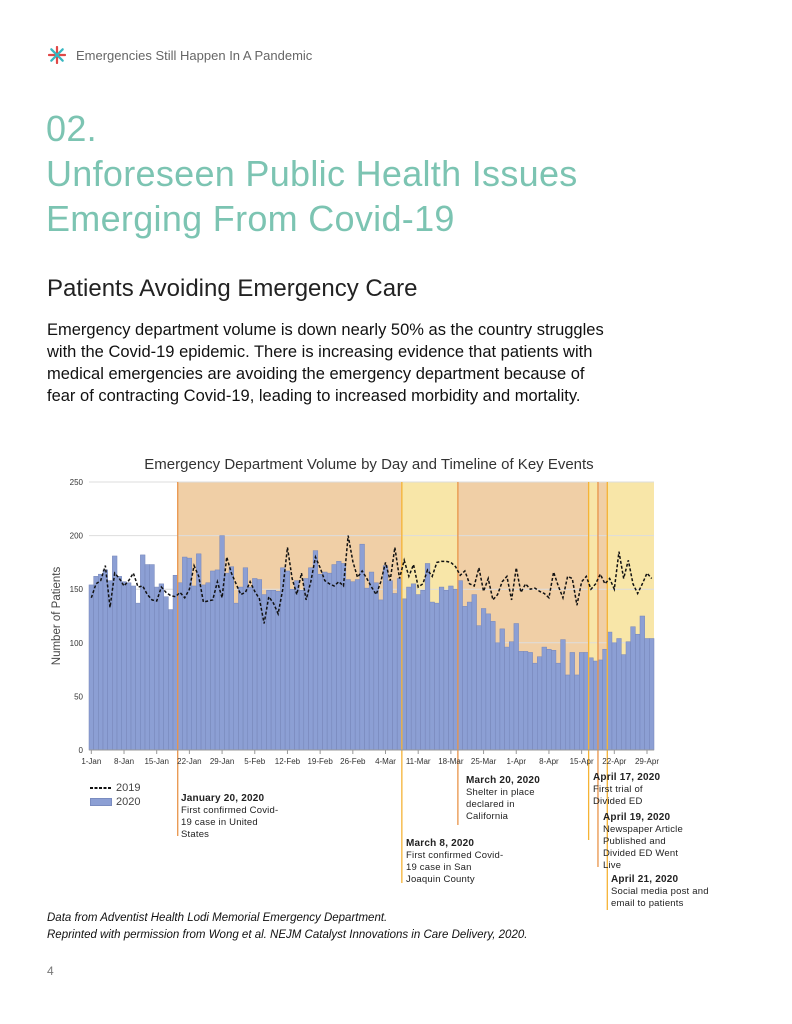 This screenshot has height=1024, width=792. What do you see at coordinates (440, 843) in the screenshot?
I see `event-date: March 8, 2020` at bounding box center [440, 843].